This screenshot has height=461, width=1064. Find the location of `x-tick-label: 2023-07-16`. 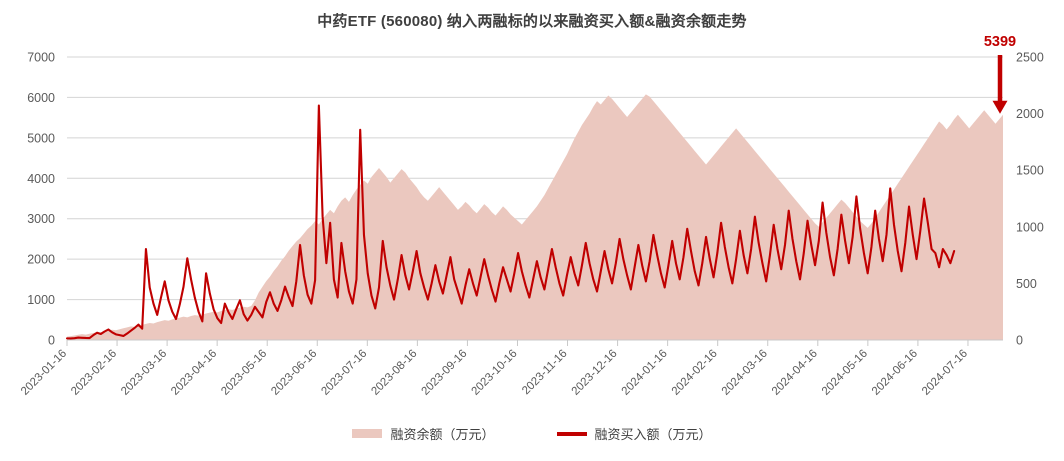

x-tick-label: 2023-07-16 is located at coordinates (344, 373).